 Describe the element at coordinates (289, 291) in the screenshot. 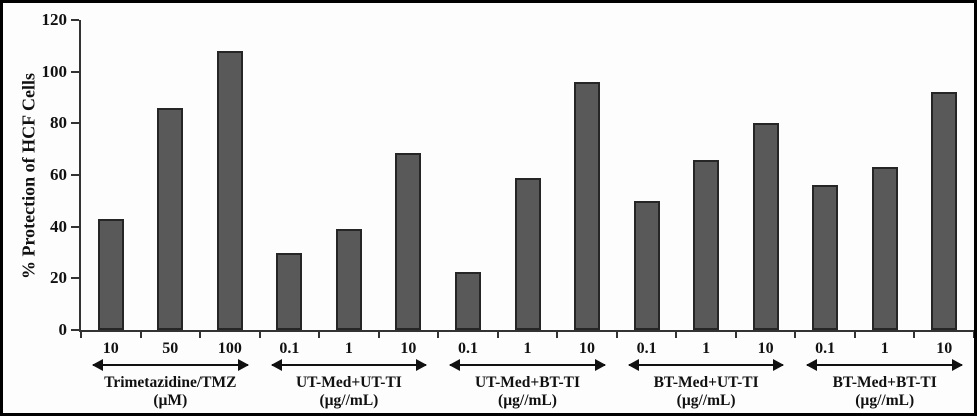

I see `bar-UT-Med+UT-TI-0.1` at that location.